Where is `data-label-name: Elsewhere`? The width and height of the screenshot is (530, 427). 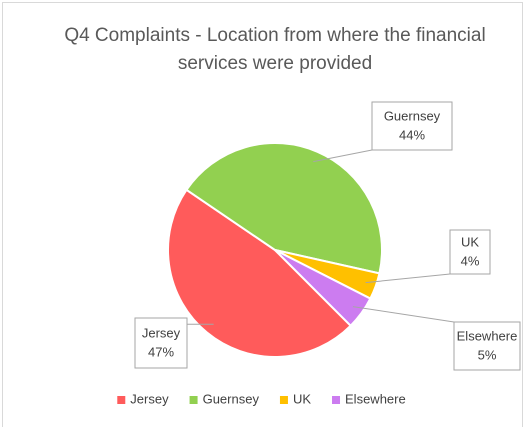
data-label-name: Elsewhere is located at coordinates (487, 335).